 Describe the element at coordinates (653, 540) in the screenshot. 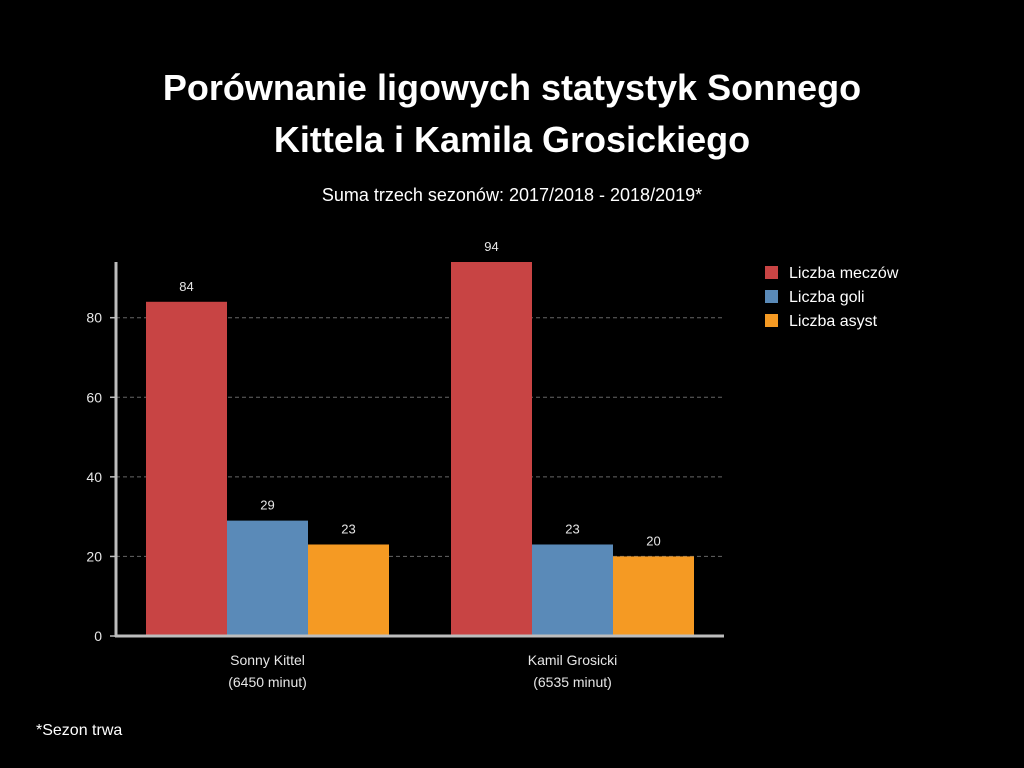

I see `data-label: 20` at that location.